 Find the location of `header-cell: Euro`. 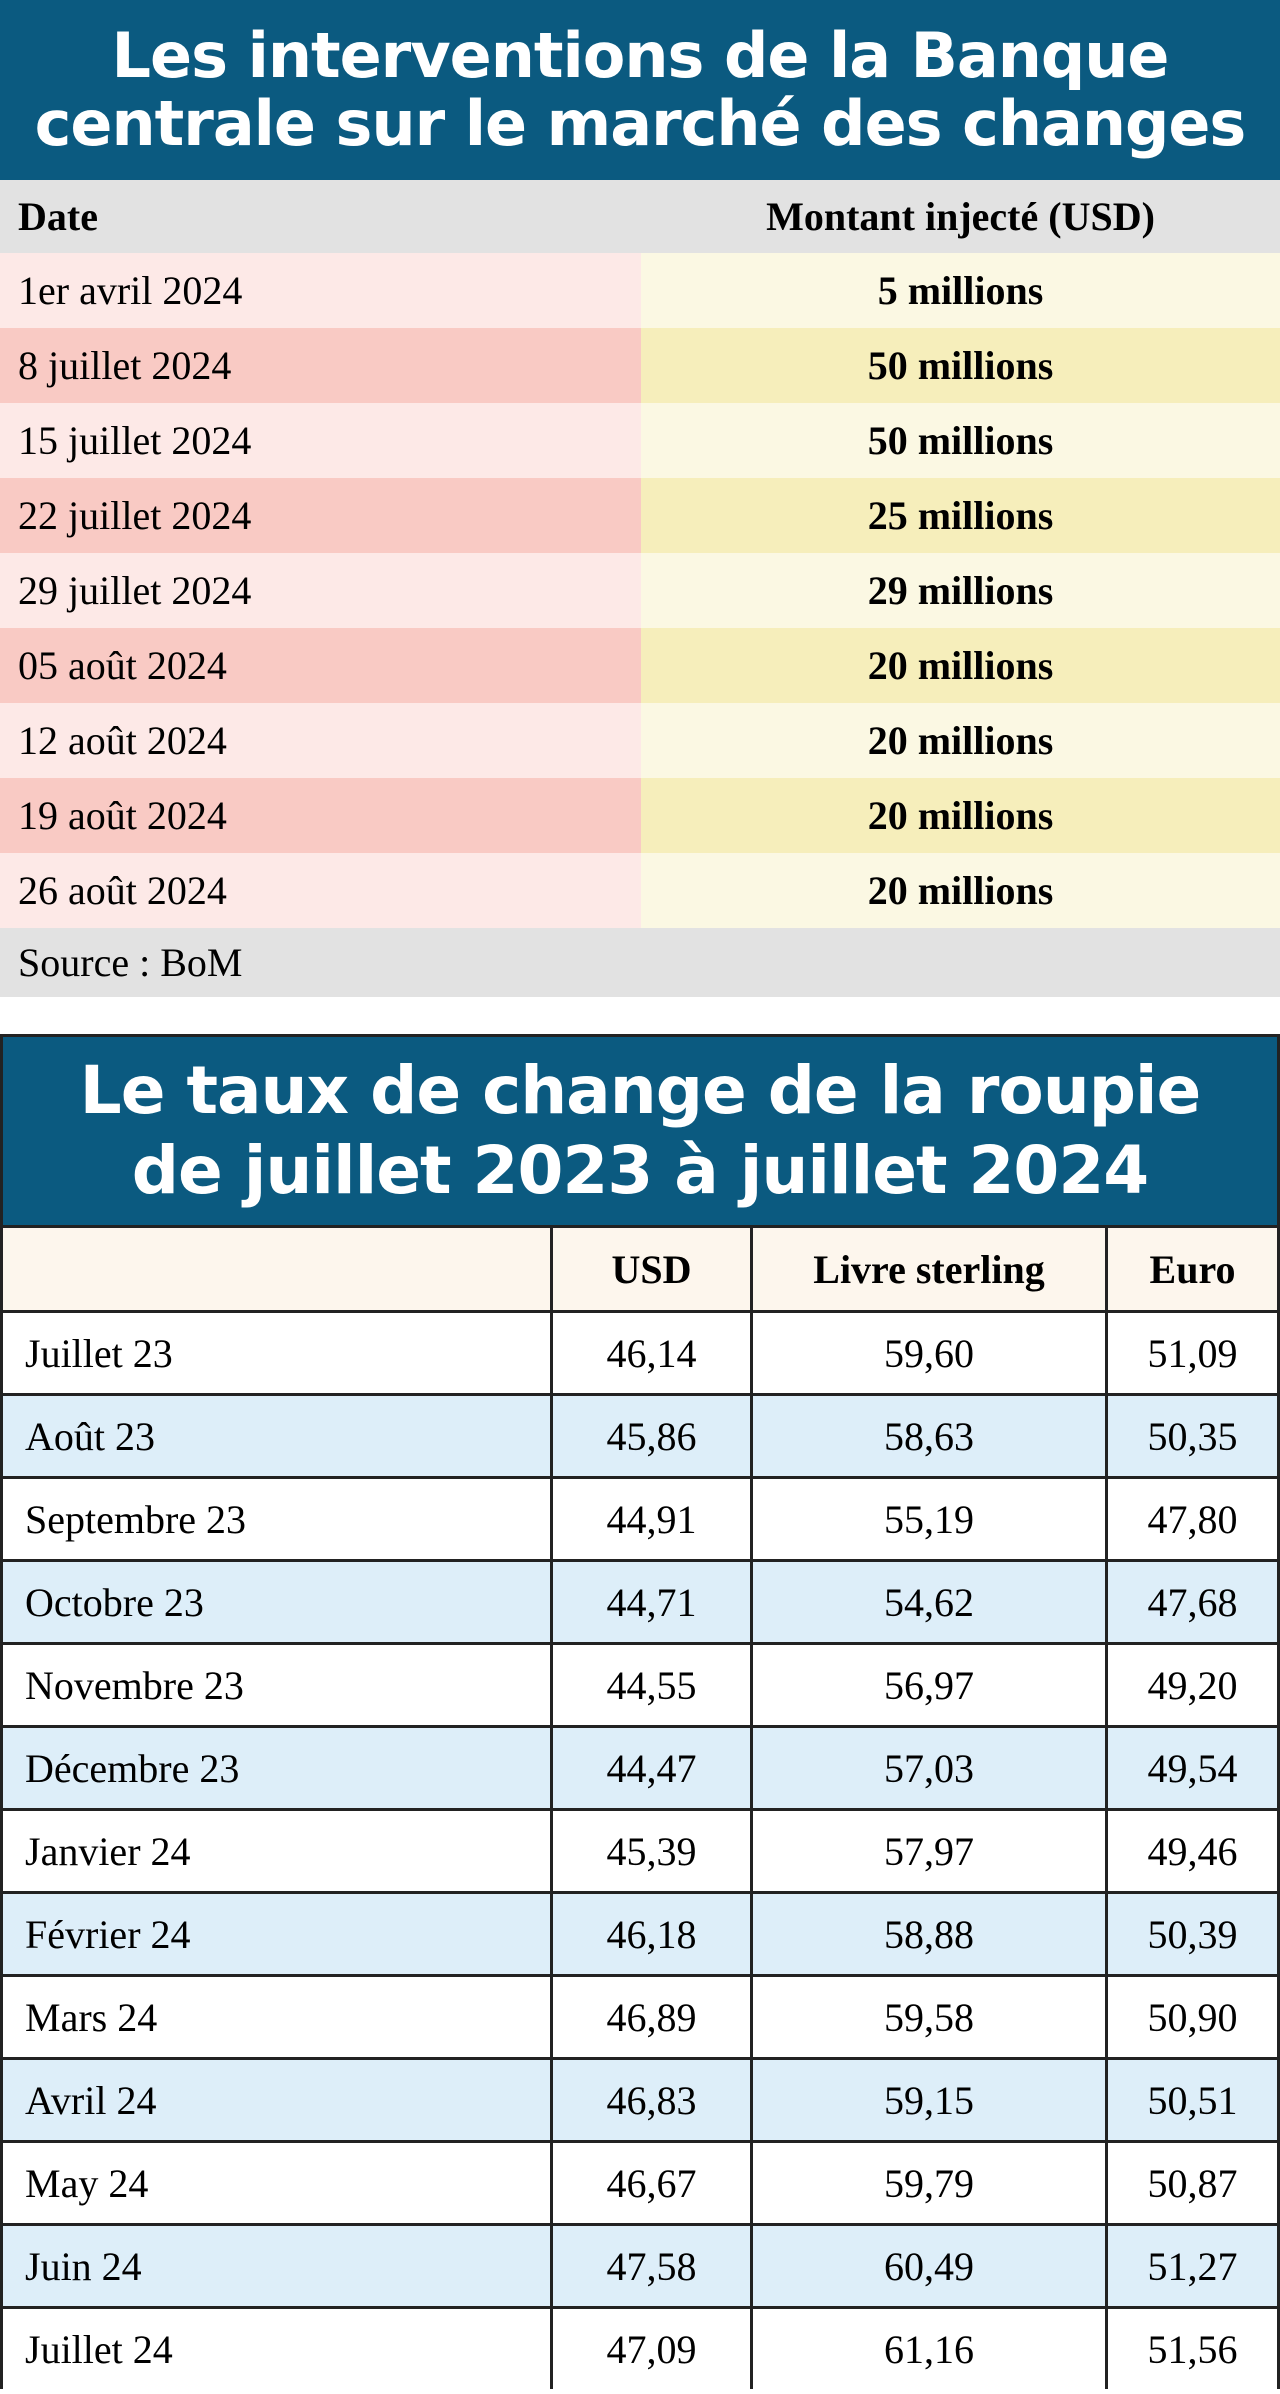

header-cell: Euro is located at coordinates (1192, 1267).